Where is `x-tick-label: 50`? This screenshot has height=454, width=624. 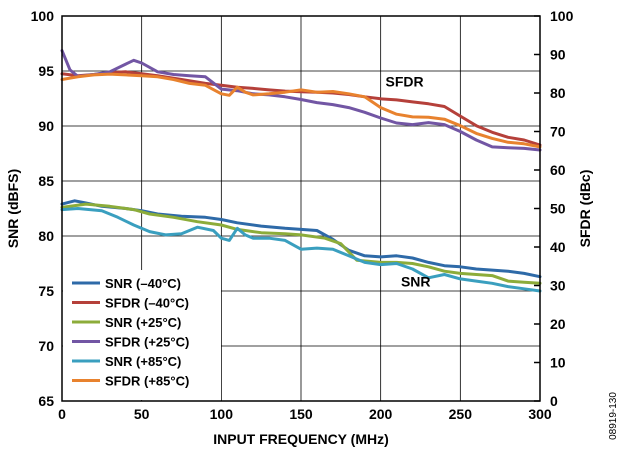
x-tick-label: 50 is located at coordinates (142, 414).